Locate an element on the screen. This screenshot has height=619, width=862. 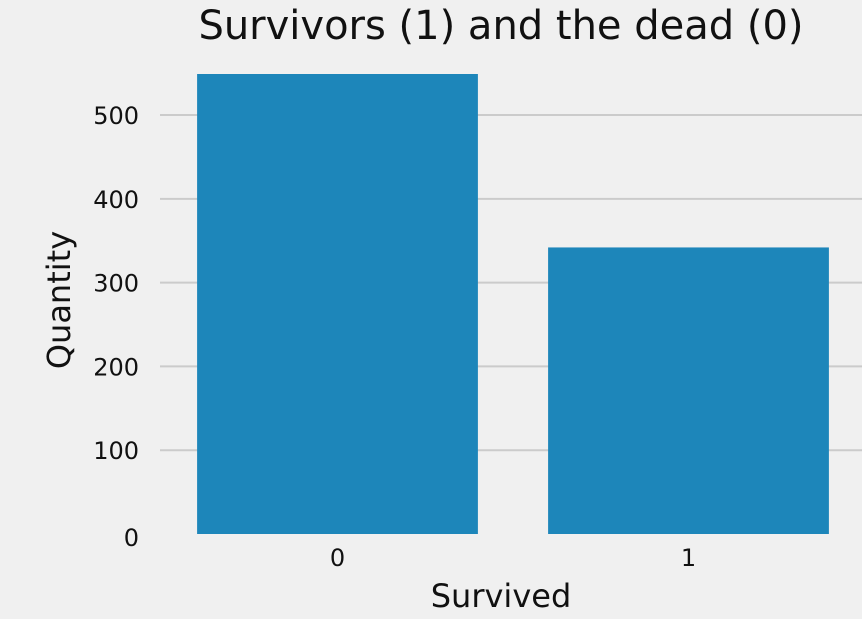
x-tick-label-0: 0 is located at coordinates (337, 558).